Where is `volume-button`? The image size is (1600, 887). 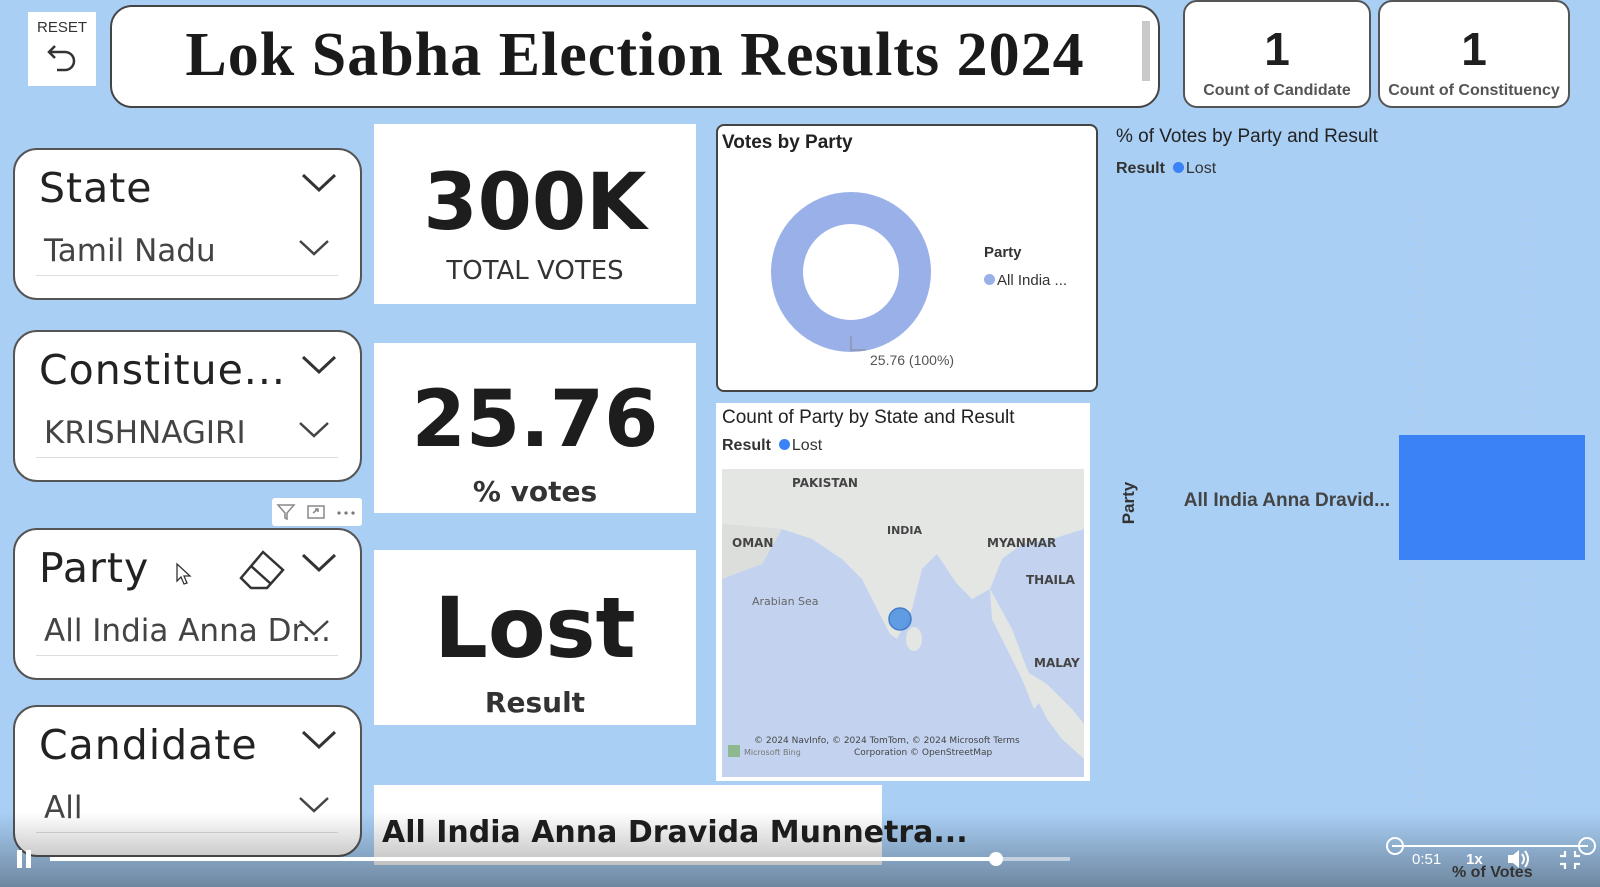
volume-button is located at coordinates (1519, 861).